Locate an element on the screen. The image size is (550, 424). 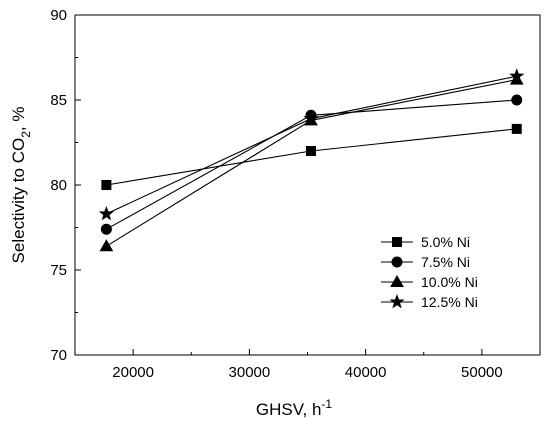
legend-item: 12.5% Ni is located at coordinates (429, 302).